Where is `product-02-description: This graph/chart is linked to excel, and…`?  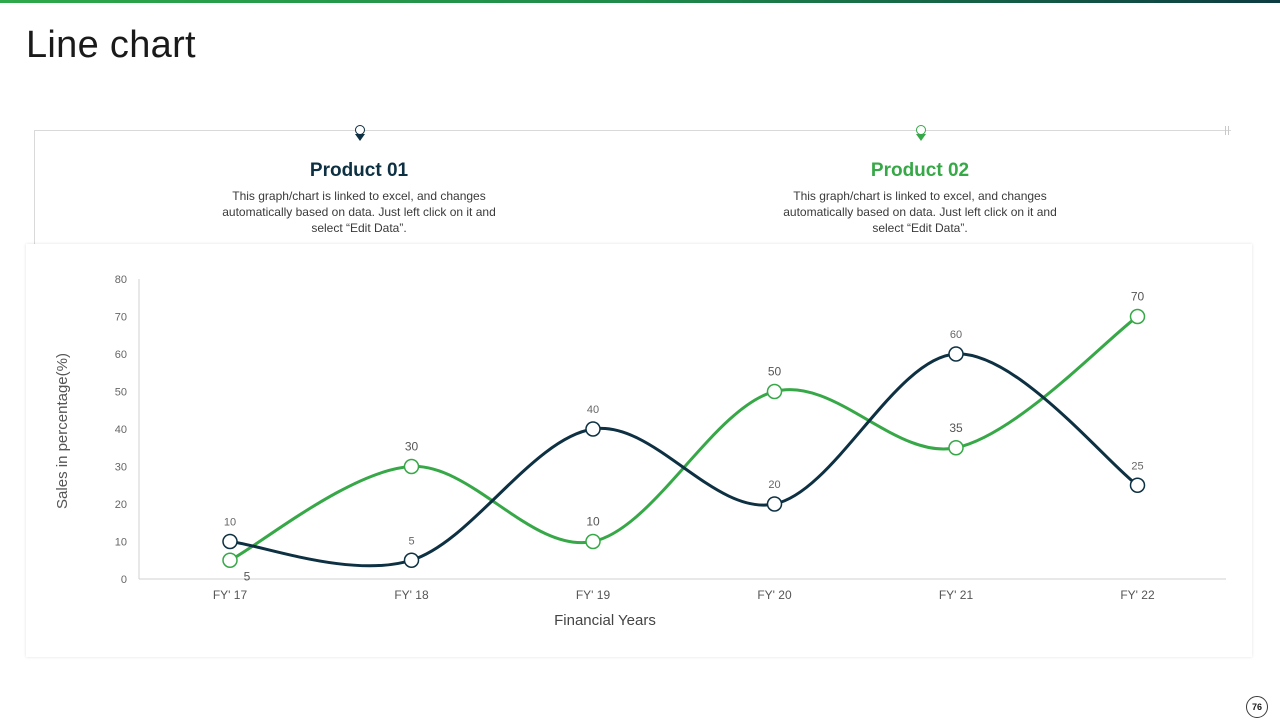
product-02-description: This graph/chart is linked to excel, and… is located at coordinates (920, 212).